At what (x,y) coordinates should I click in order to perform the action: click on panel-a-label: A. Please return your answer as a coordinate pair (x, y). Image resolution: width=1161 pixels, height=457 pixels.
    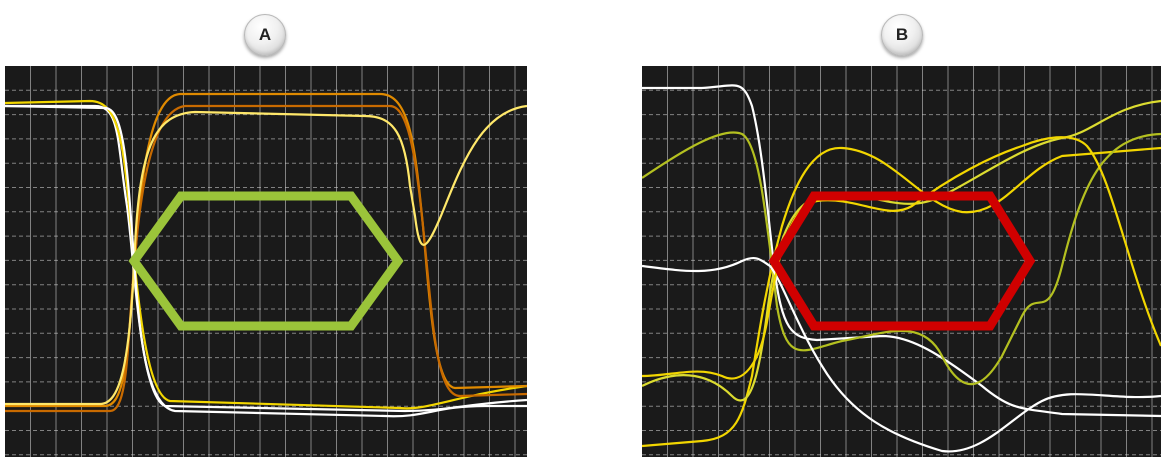
    Looking at the image, I should click on (265, 34).